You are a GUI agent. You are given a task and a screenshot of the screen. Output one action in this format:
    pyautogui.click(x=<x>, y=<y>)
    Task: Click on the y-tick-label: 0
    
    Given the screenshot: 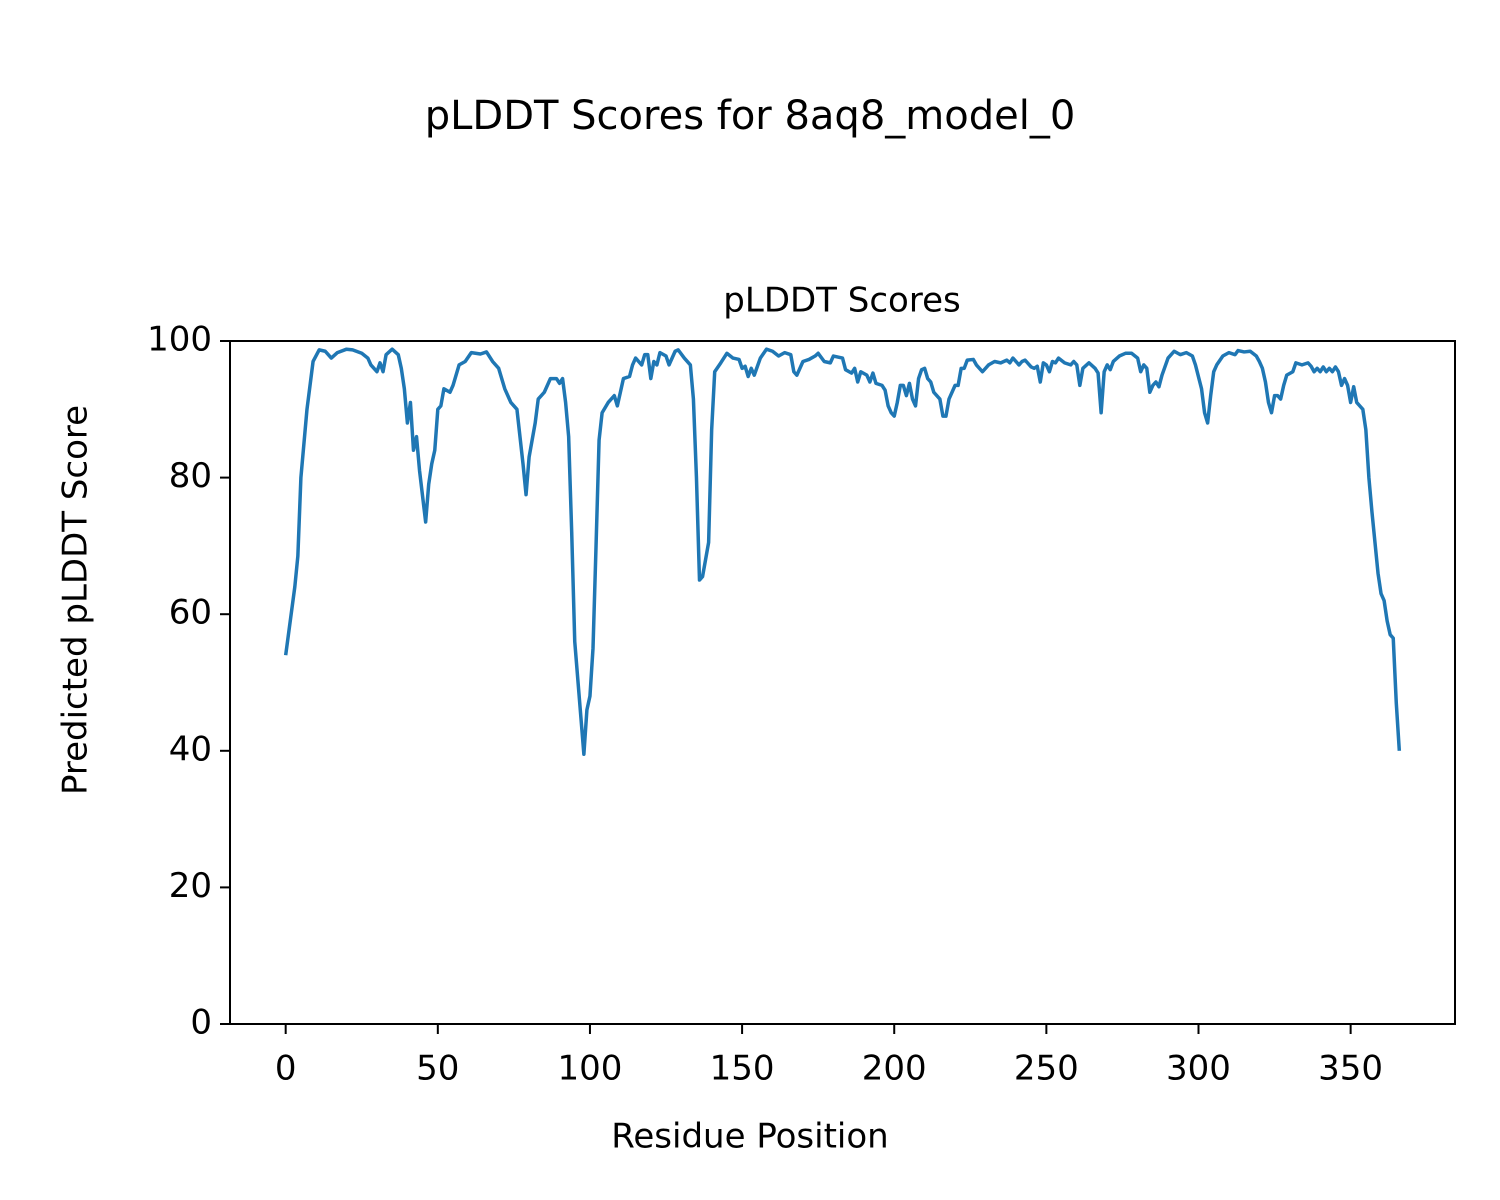 What is the action you would take?
    pyautogui.click(x=201, y=1023)
    